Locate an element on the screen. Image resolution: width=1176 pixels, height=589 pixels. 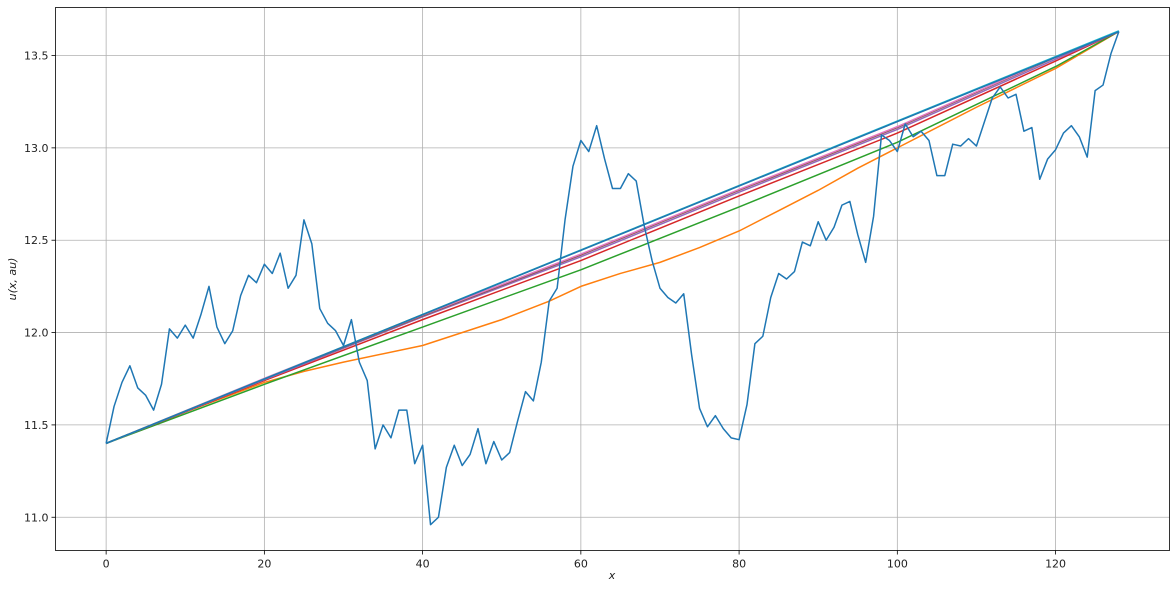
y-tick-label: 13.5 is located at coordinates (36, 56).